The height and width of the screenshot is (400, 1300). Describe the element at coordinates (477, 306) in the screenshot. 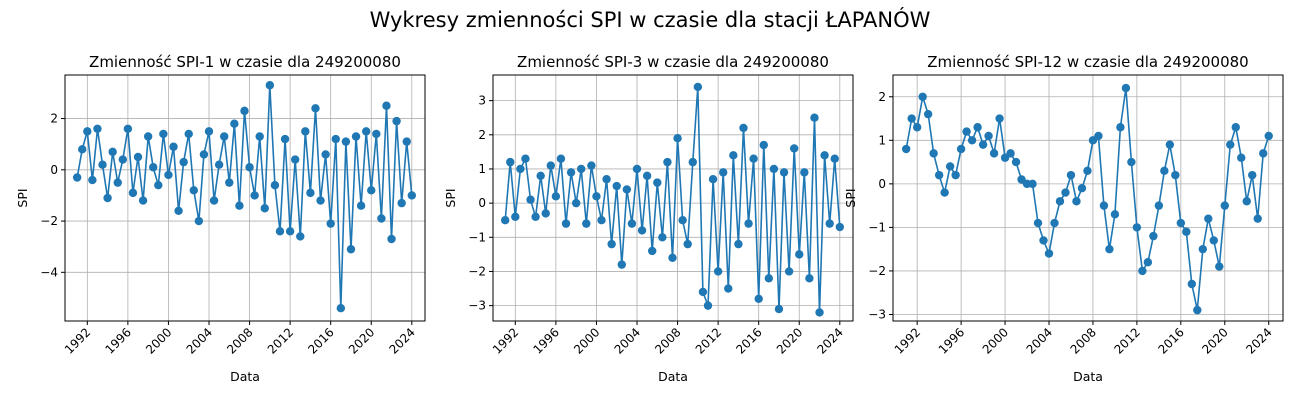

I see `y-tick-label: −3` at that location.